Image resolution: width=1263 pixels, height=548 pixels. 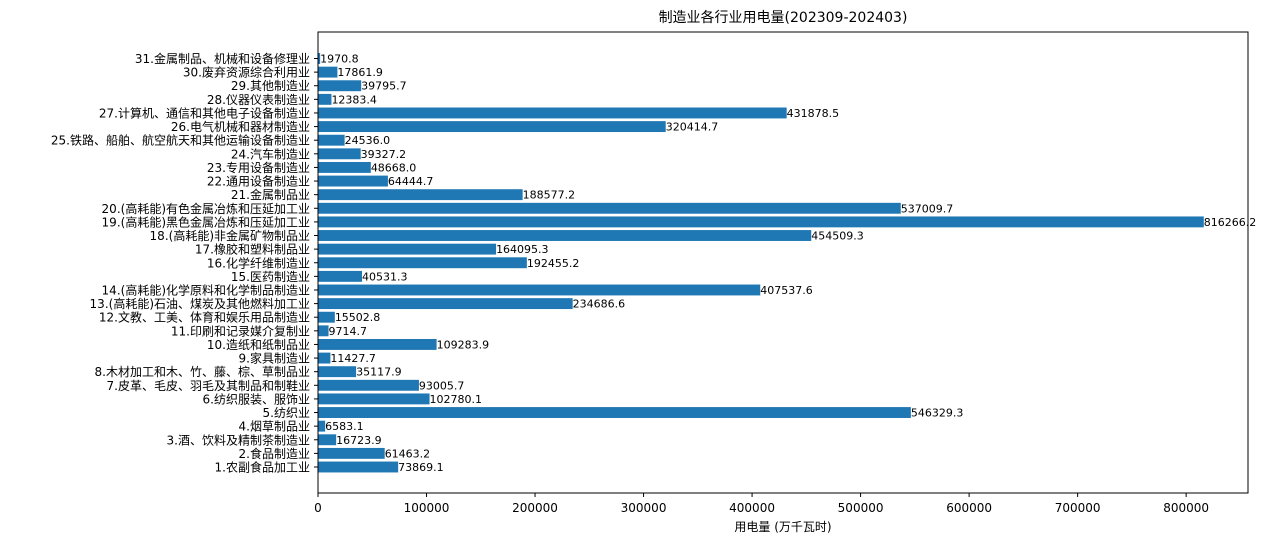 I want to click on y-tick-label: 25.铁路、船舶、航空航天和其他运输设备制造业, so click(x=180, y=140).